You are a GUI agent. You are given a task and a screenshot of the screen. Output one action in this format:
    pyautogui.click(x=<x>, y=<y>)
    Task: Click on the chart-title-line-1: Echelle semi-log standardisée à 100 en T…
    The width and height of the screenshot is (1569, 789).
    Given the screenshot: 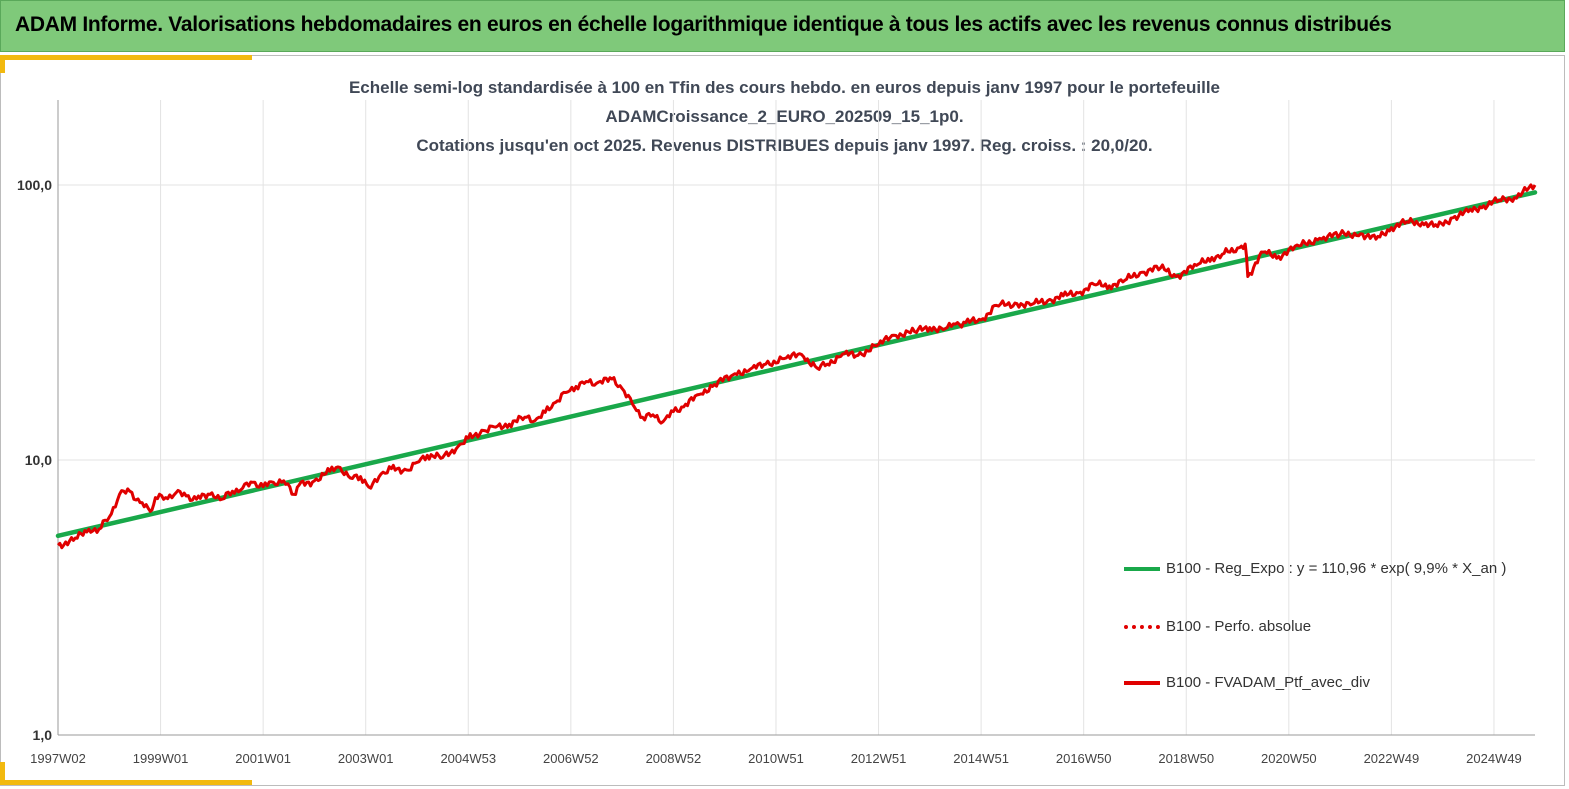 What is the action you would take?
    pyautogui.click(x=784, y=87)
    